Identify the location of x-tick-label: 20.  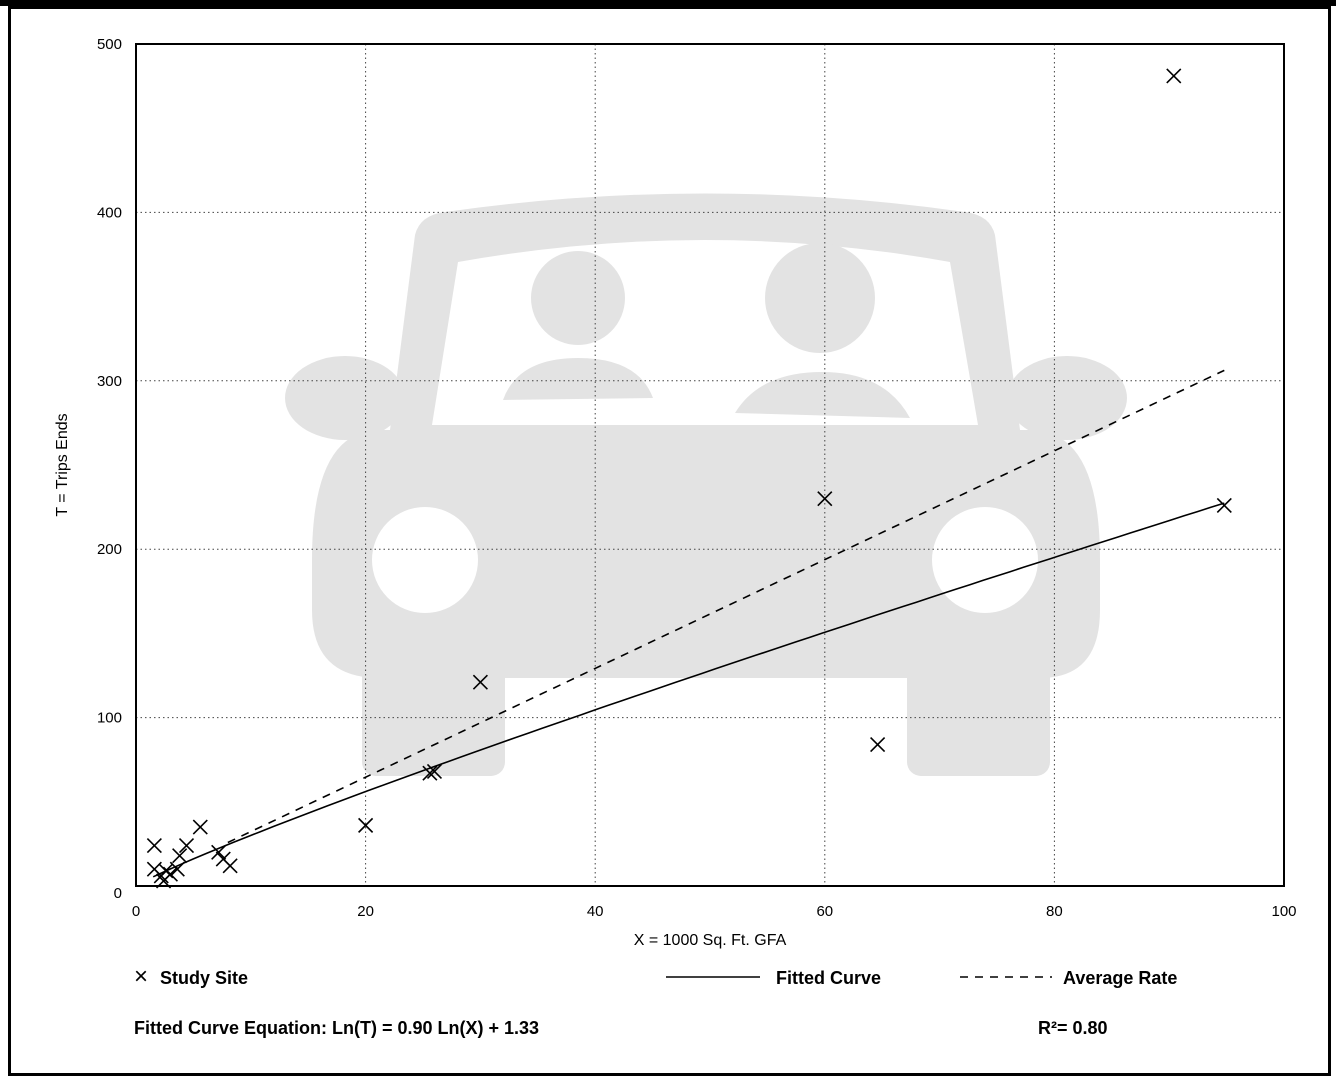
(365, 911).